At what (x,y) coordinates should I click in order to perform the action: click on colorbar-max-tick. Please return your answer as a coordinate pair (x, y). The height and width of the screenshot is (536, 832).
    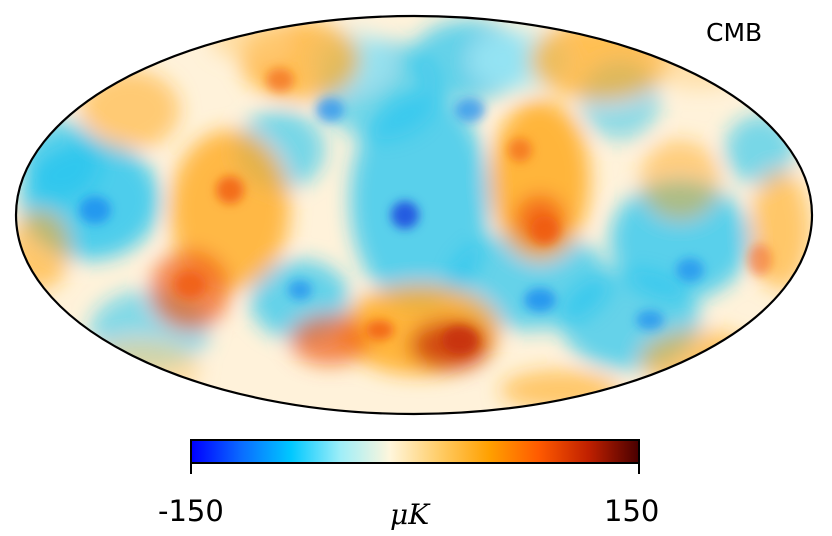
    Looking at the image, I should click on (639, 468).